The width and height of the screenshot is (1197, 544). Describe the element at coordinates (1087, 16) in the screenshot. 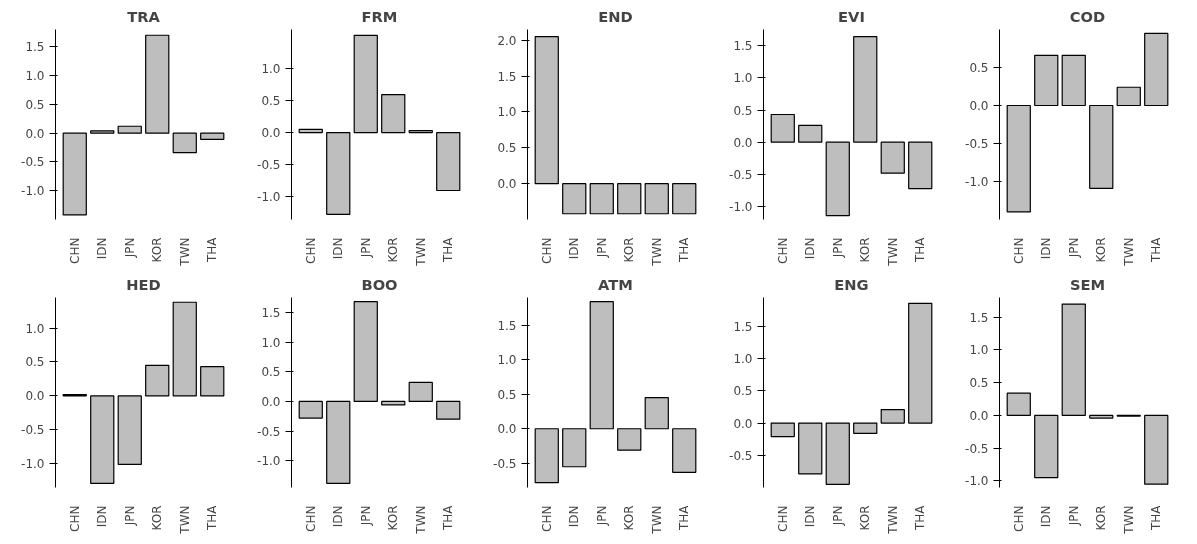

I see `chart-title: COD` at that location.